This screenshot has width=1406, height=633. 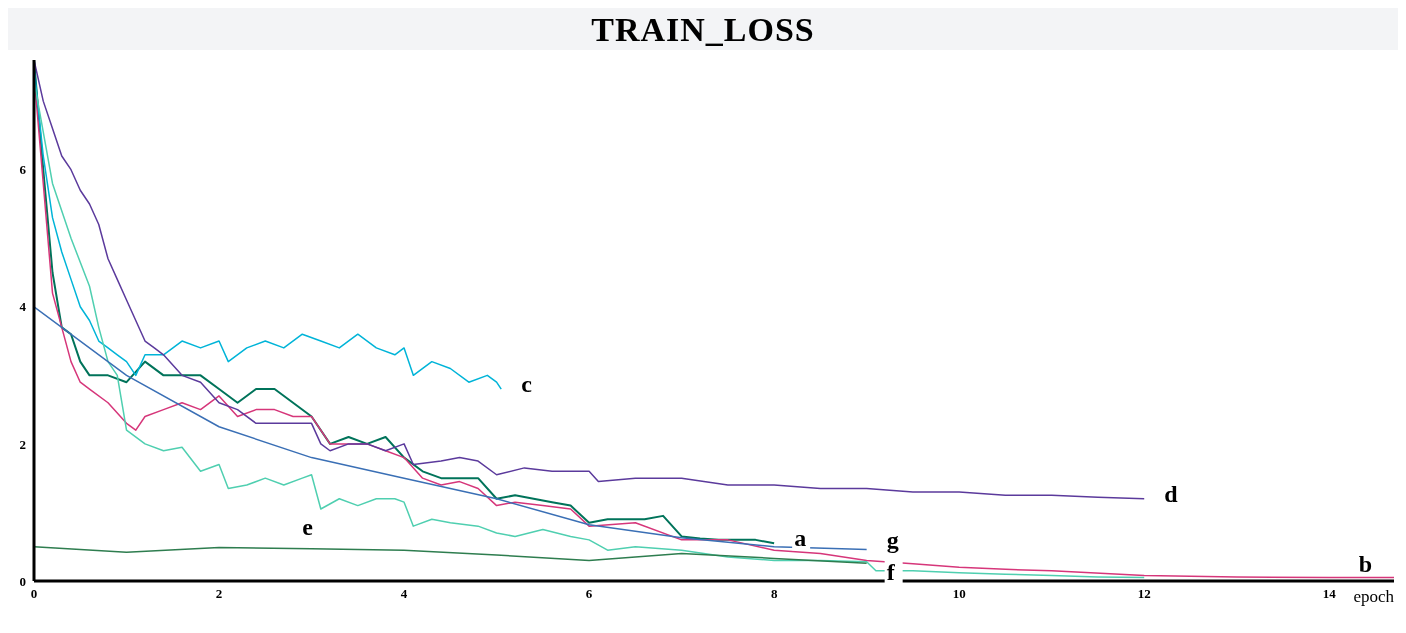 I want to click on x-tick-label: 6, so click(x=589, y=594).